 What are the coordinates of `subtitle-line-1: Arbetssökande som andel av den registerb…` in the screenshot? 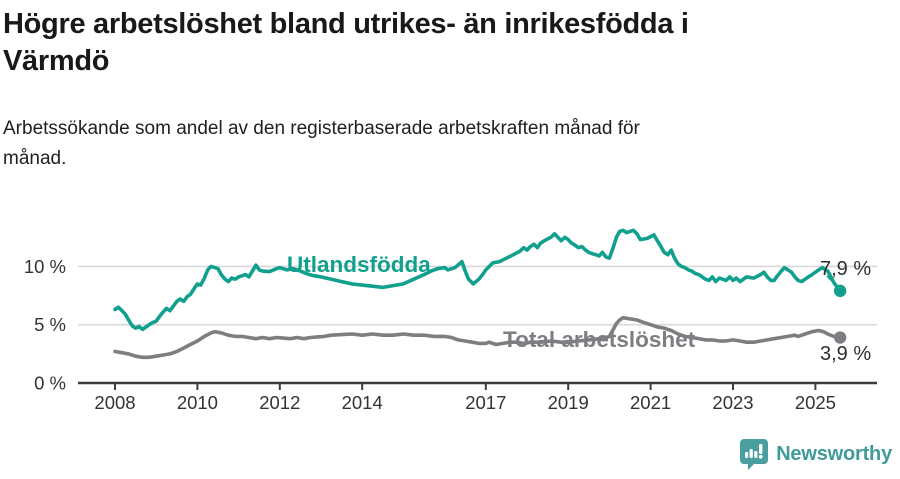 It's located at (321, 128).